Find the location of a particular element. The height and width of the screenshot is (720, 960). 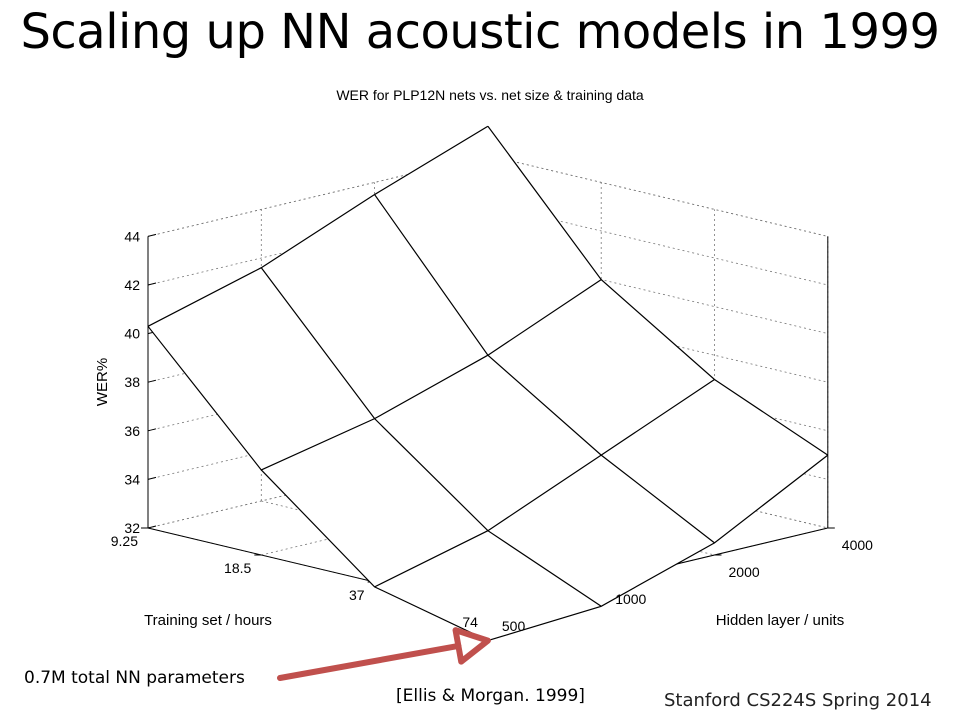

units-tick-label: 500 is located at coordinates (514, 626).